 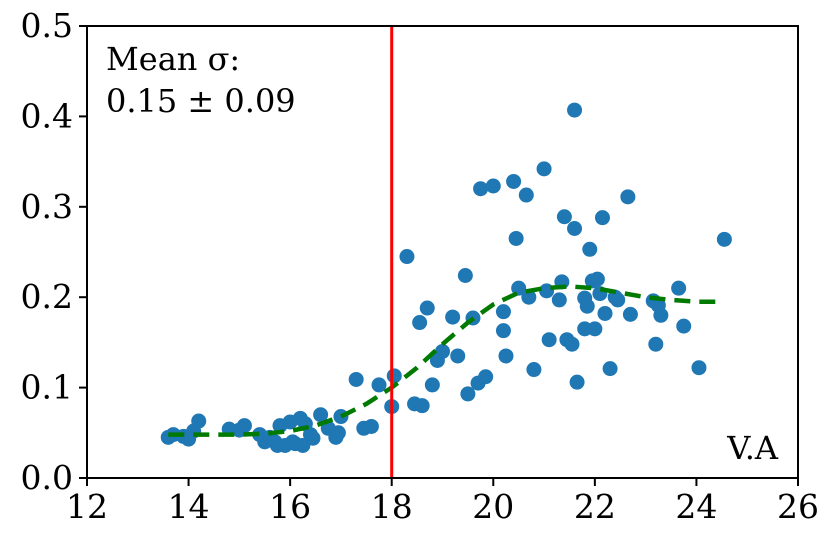 What do you see at coordinates (189, 506) in the screenshot?
I see `x-tick-label: 14` at bounding box center [189, 506].